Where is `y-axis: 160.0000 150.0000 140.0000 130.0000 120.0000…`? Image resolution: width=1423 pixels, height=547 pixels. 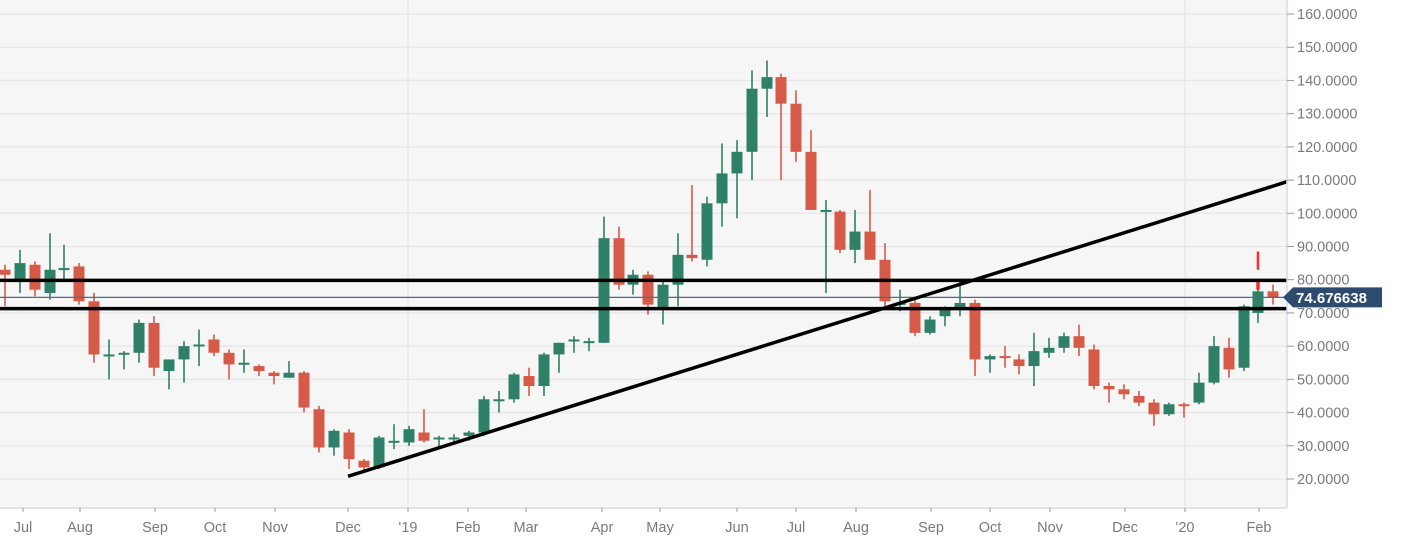 y-axis: 160.0000 150.0000 140.0000 130.0000 120.0000… is located at coordinates (1322, 247).